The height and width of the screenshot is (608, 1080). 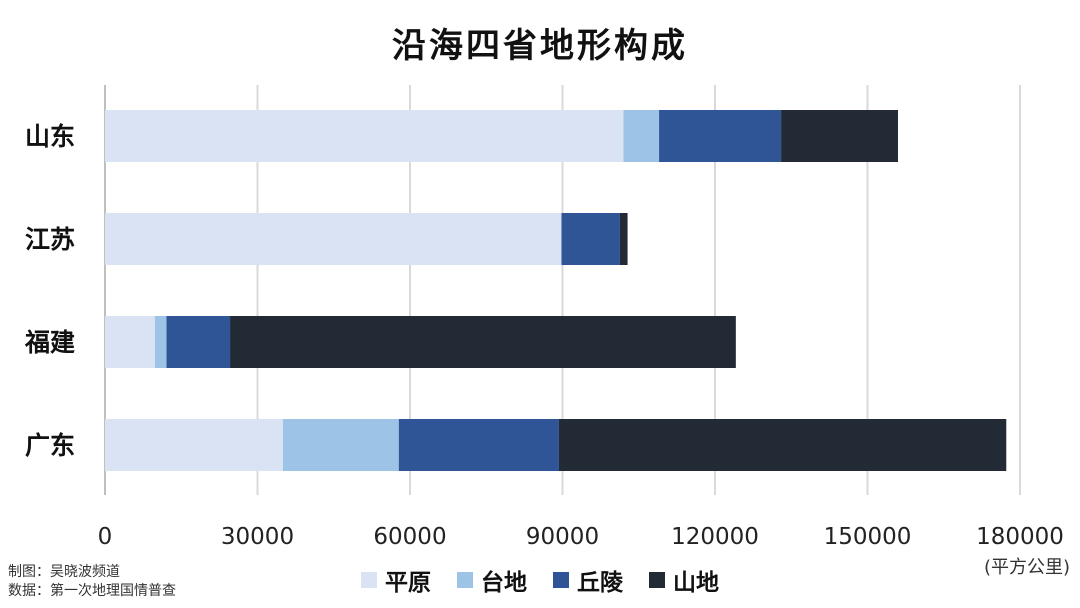 I want to click on legend-label-tableland: 台地, so click(x=504, y=583).